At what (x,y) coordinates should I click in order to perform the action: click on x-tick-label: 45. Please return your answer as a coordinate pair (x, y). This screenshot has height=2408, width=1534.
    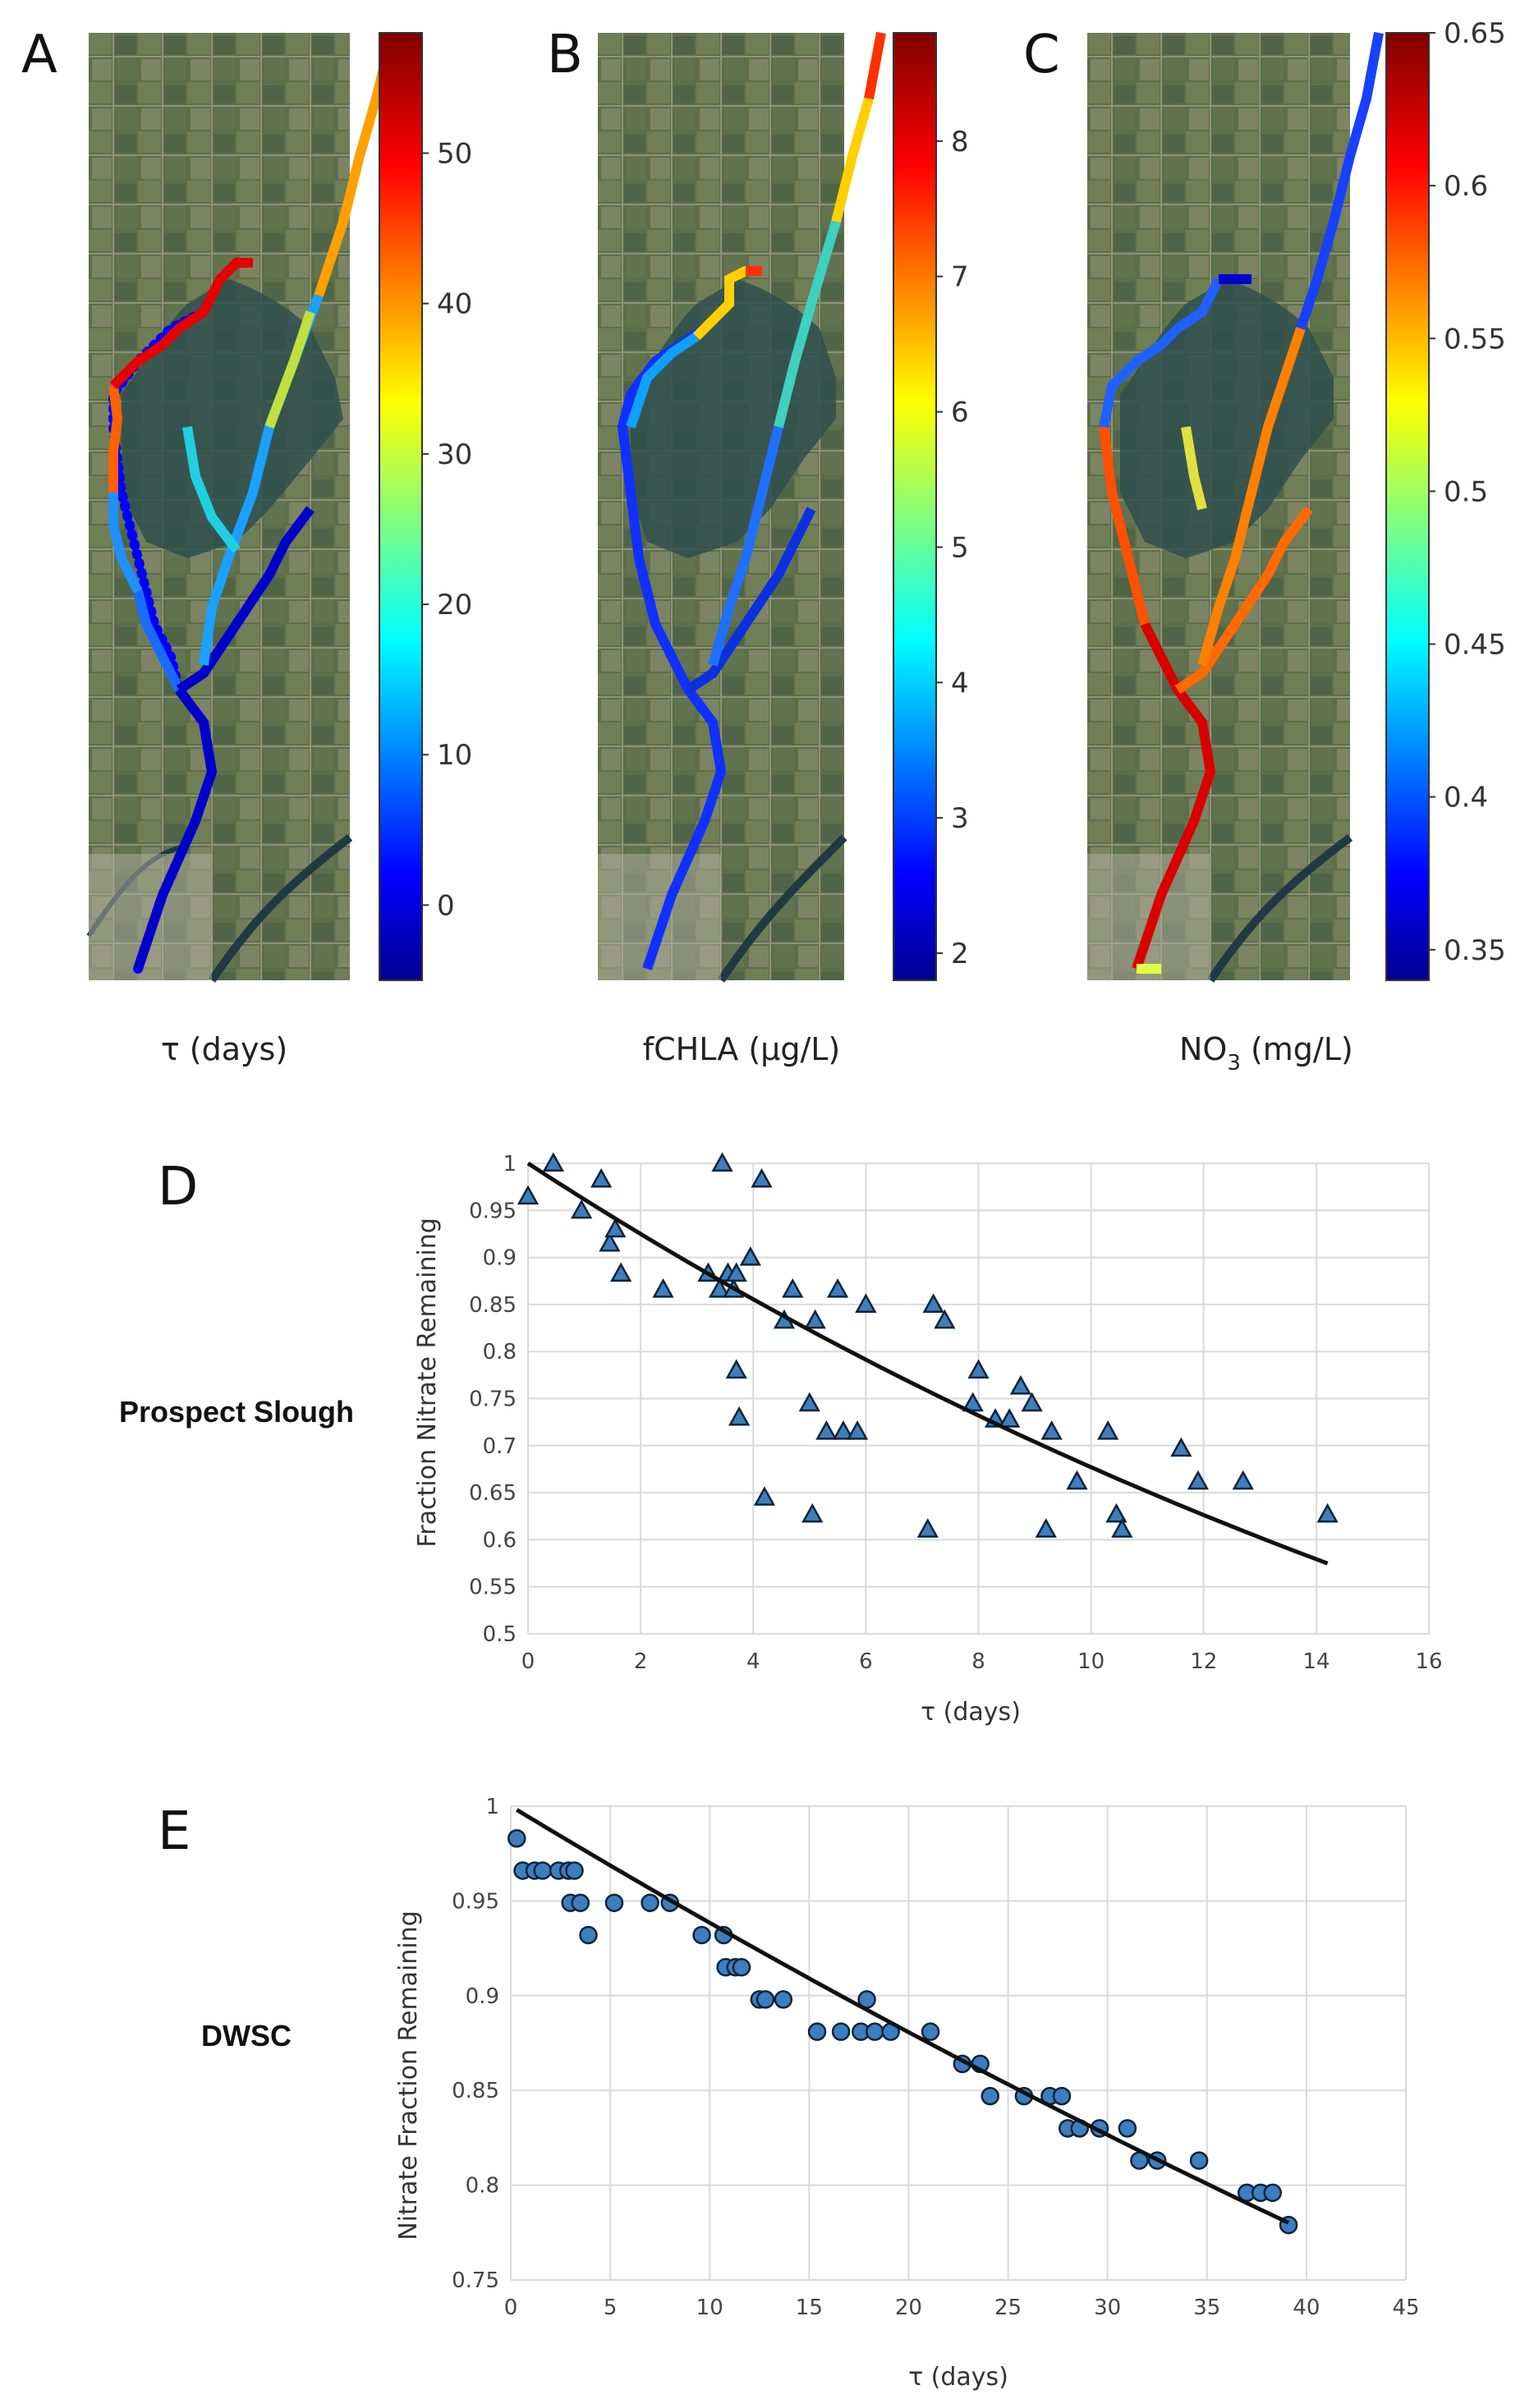
    Looking at the image, I should click on (1405, 2308).